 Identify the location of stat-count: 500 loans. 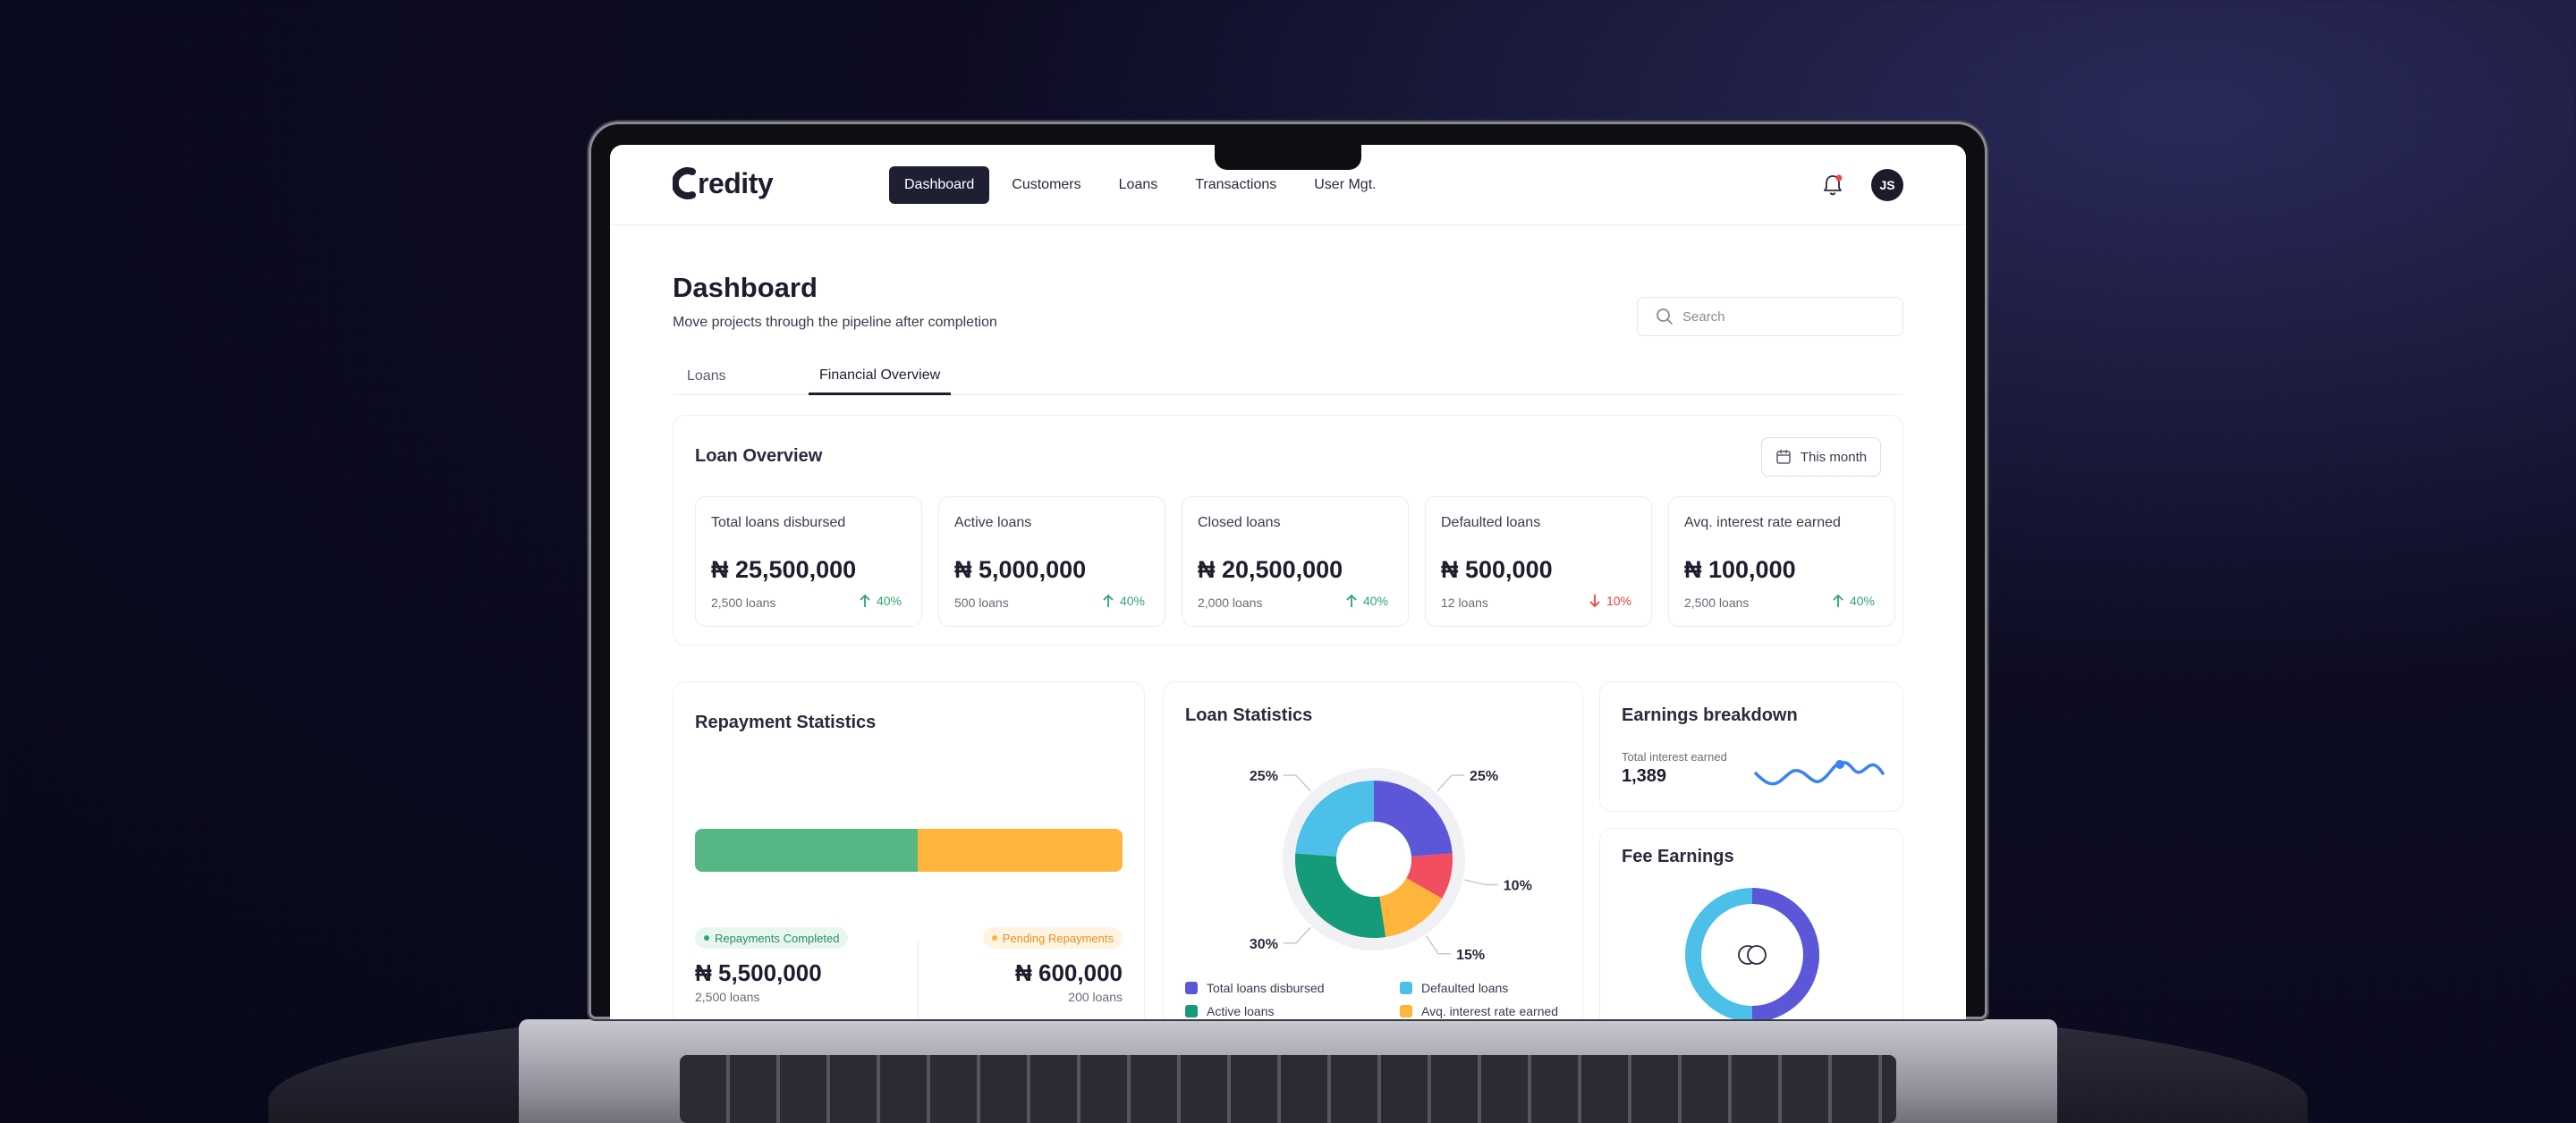
(981, 602).